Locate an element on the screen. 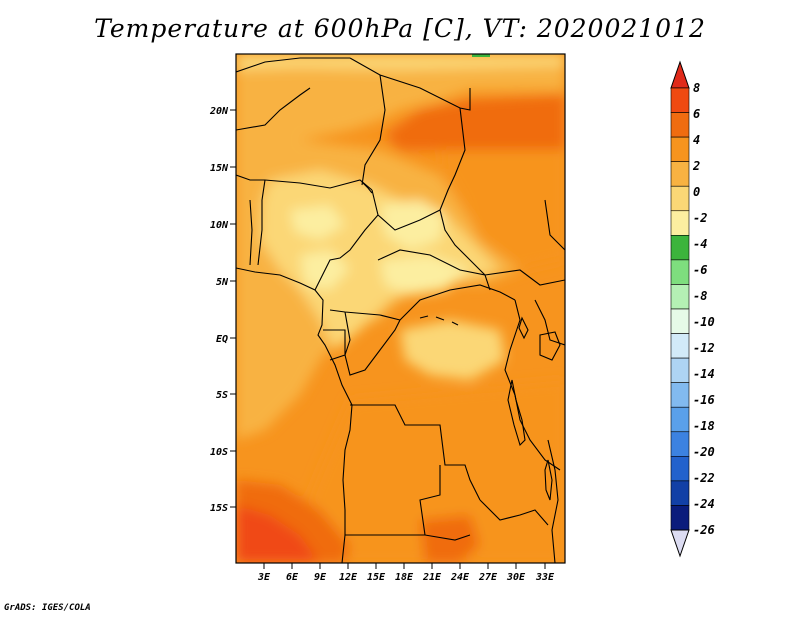 Image resolution: width=800 pixels, height=618 pixels. lat-label-5s: 5S is located at coordinates (222, 395).